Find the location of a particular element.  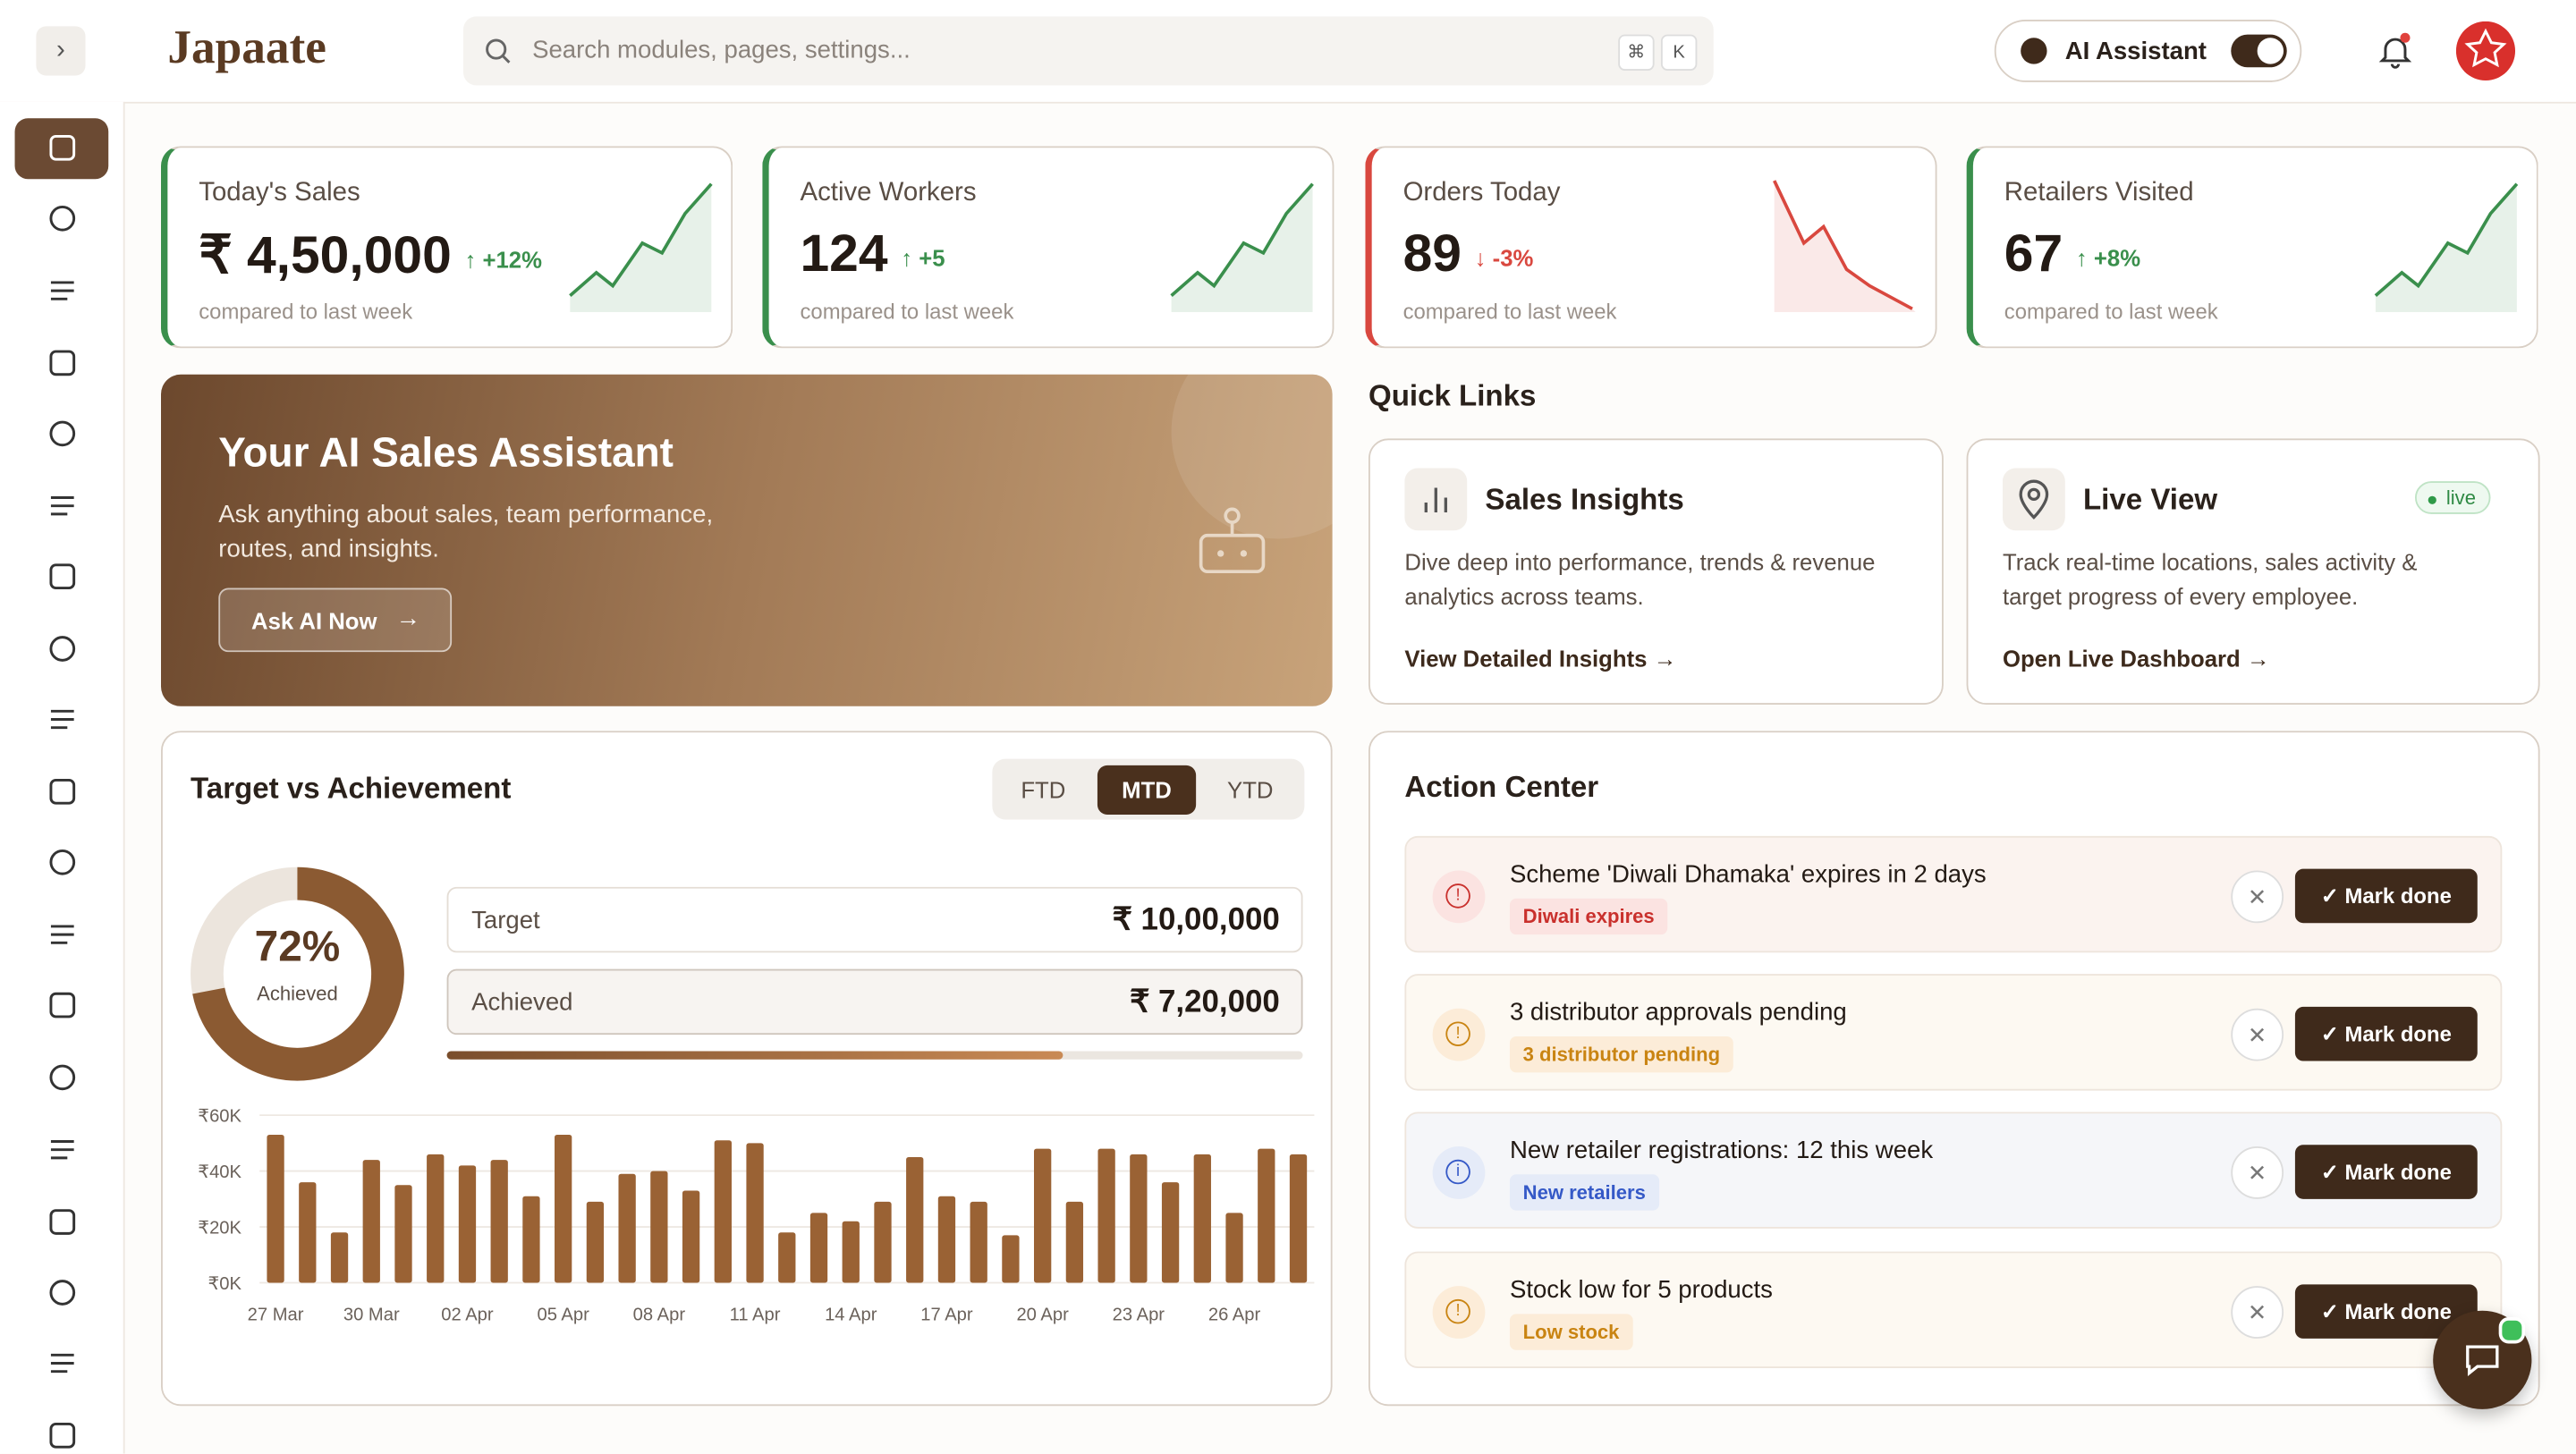

action-icon: i is located at coordinates (1459, 1172).